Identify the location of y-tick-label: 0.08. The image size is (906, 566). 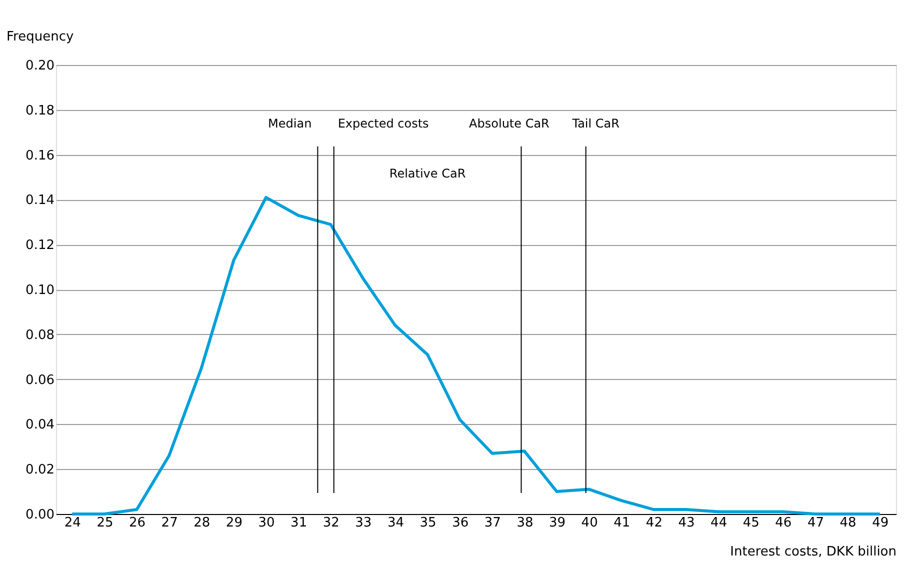
(40, 335).